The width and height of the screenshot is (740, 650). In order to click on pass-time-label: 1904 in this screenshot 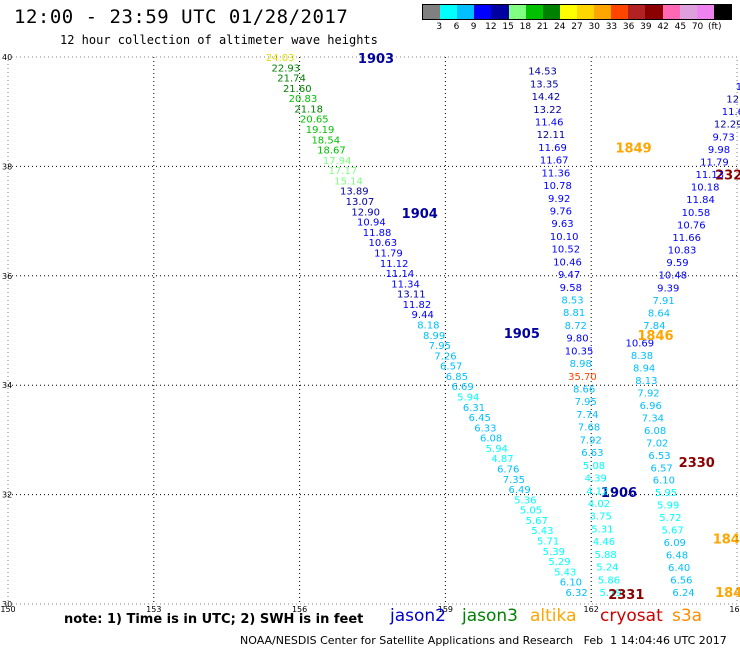, I will do `click(420, 214)`.